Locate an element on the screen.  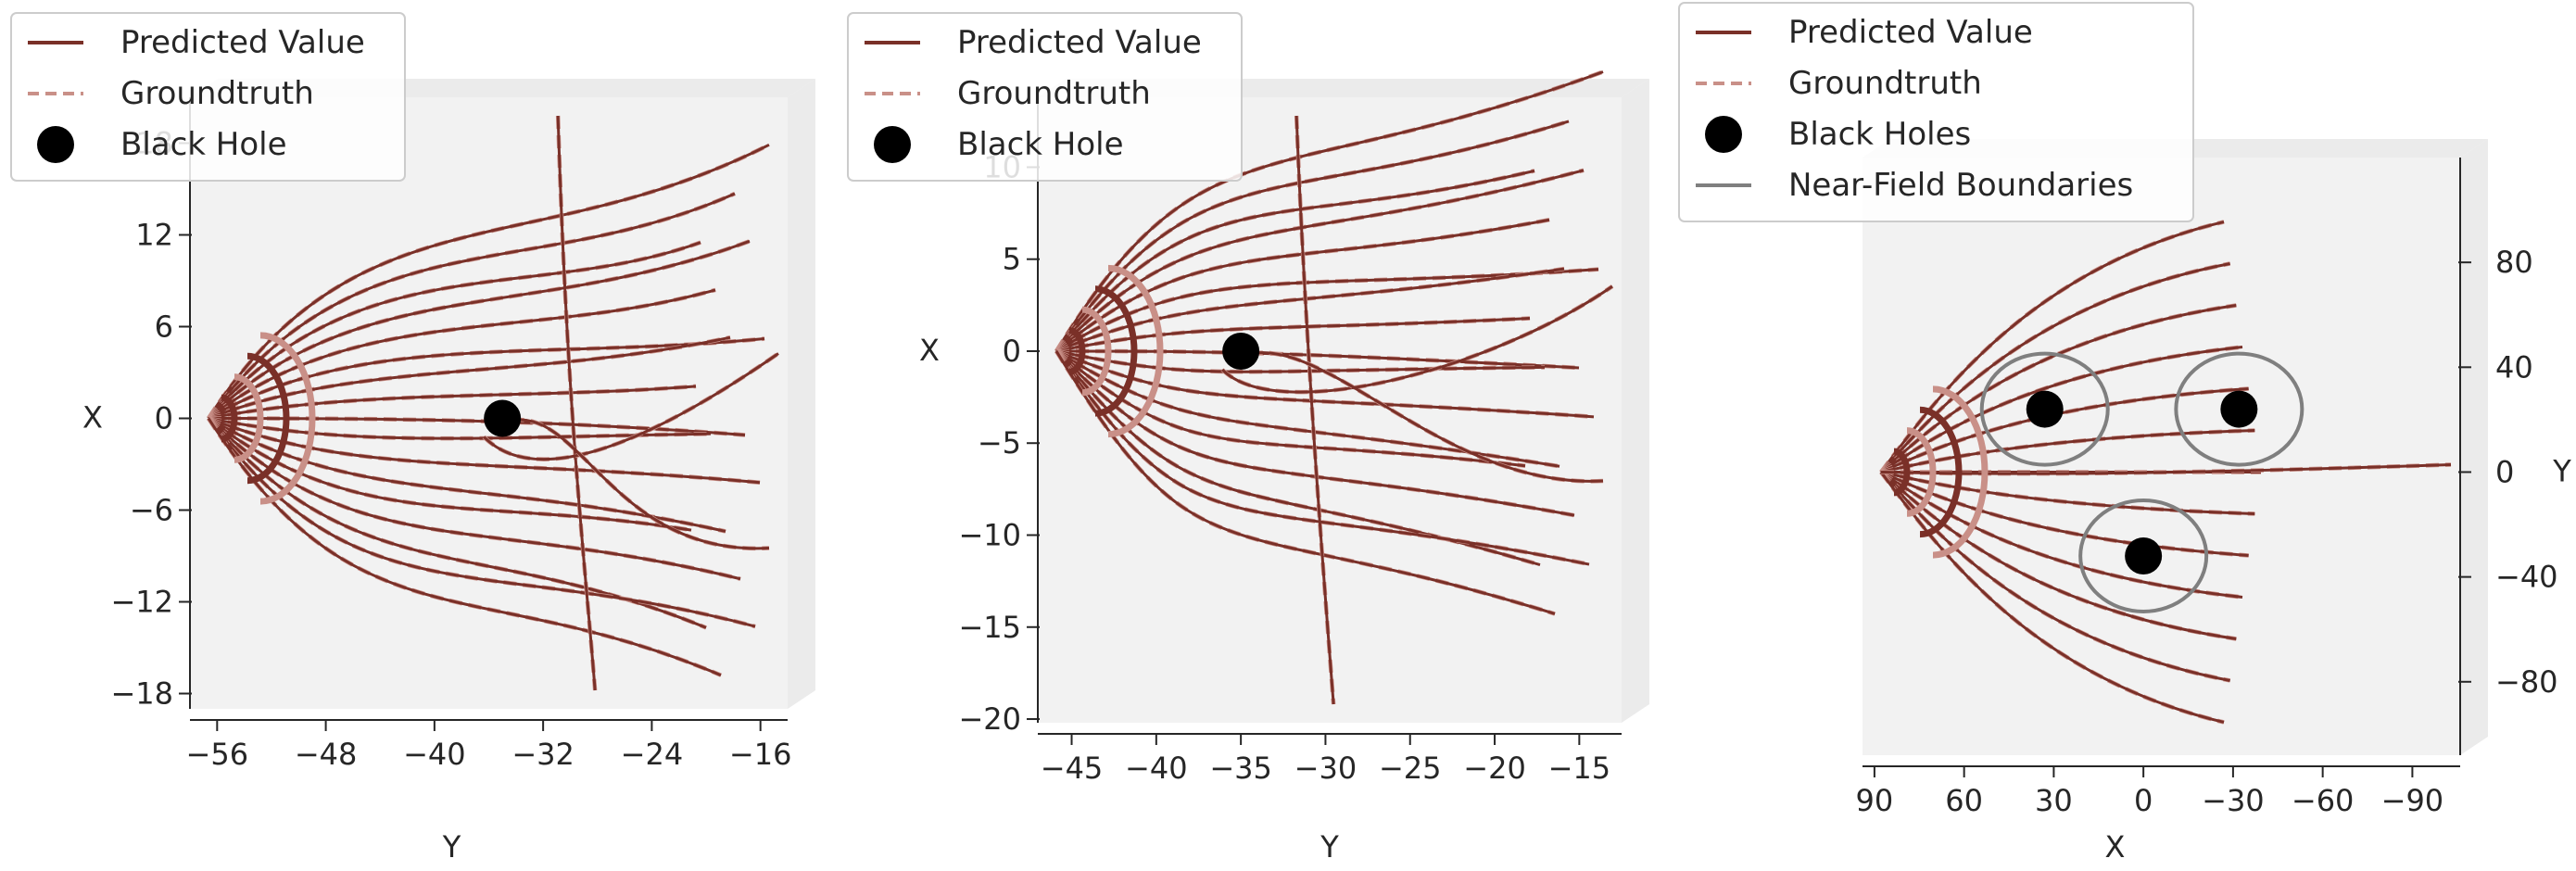
legend: Predicted Value Groundtruth Black Hole is located at coordinates (208, 97).